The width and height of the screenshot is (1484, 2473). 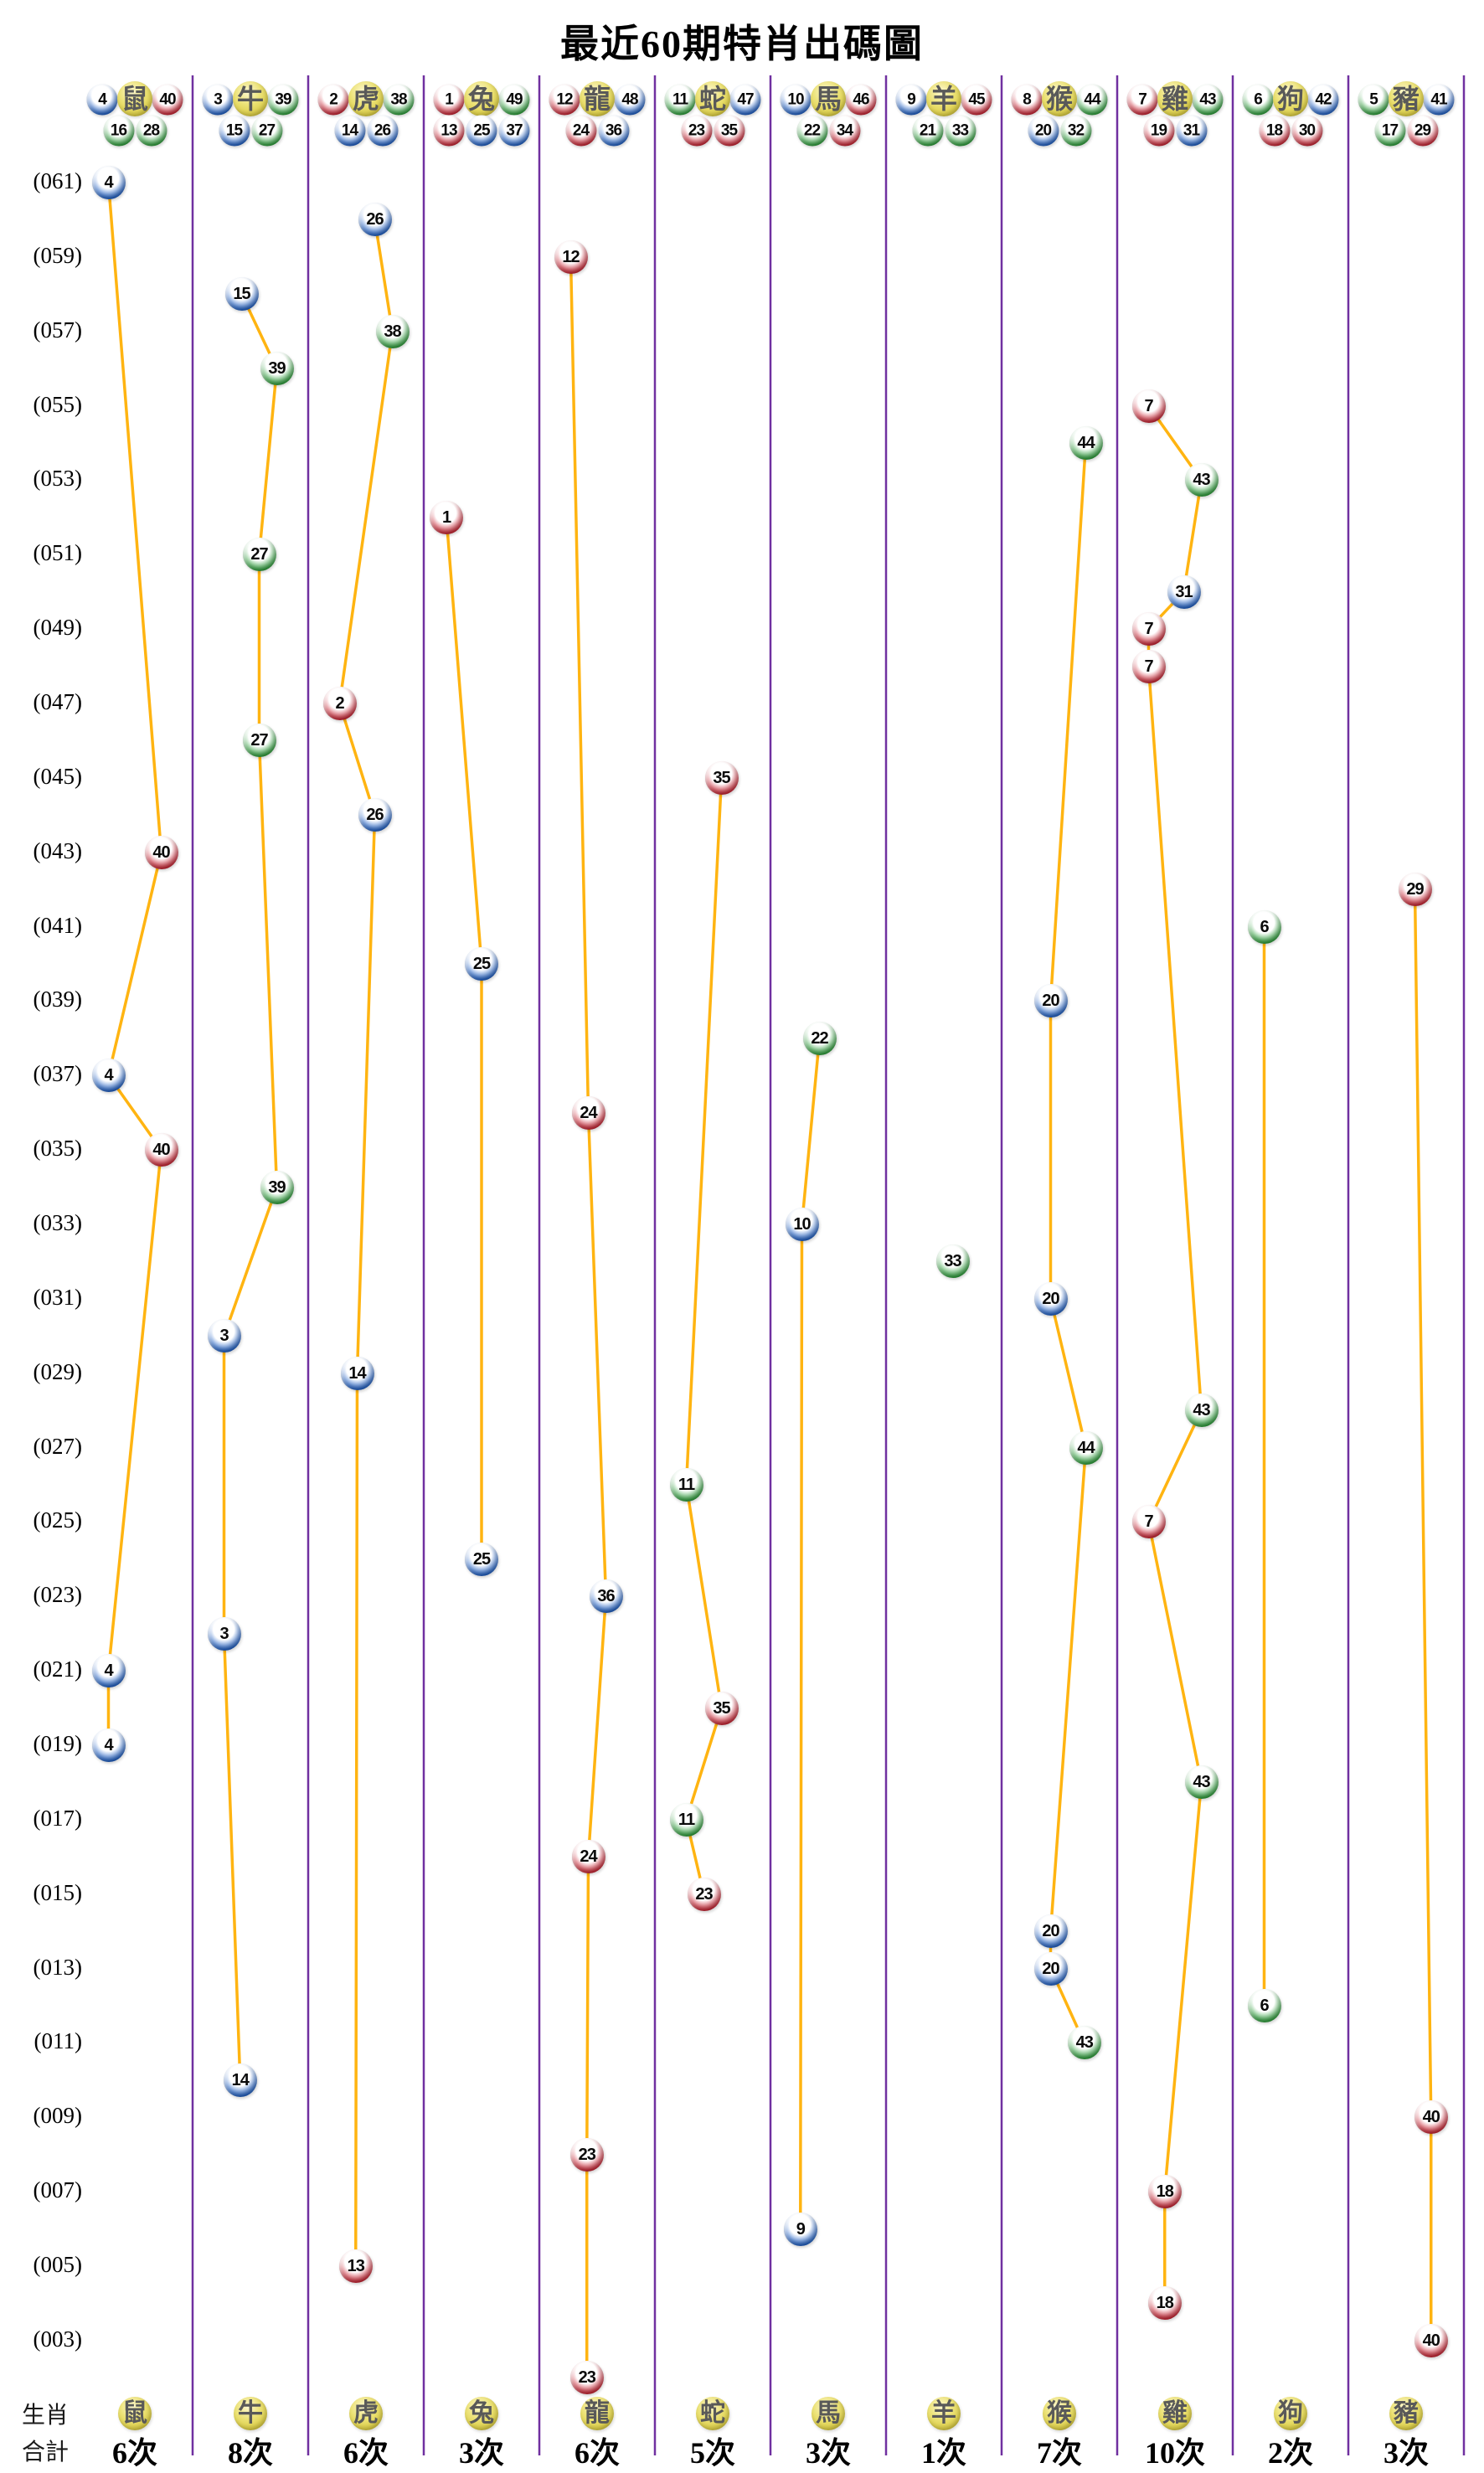 I want to click on trend-line-鼠, so click(x=134, y=964).